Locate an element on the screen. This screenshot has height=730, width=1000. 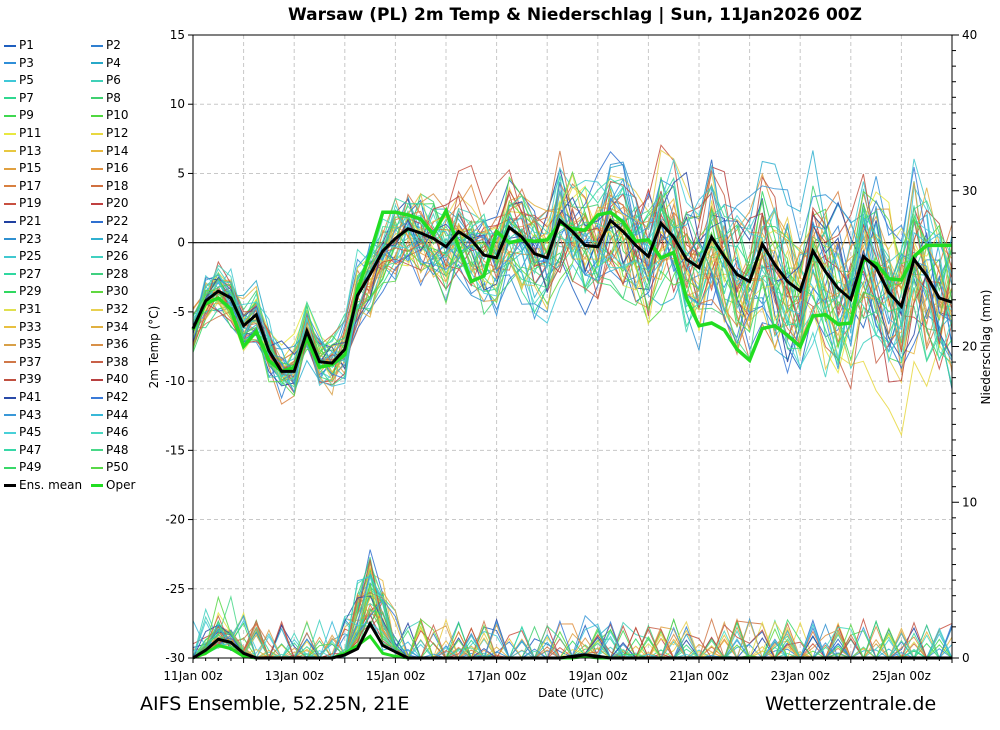
x-tick-label: 13Jan 00z is located at coordinates (294, 676).